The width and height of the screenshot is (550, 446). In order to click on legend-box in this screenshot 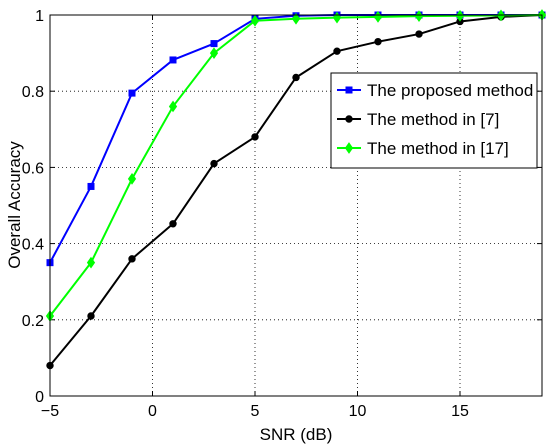, I will do `click(434, 120)`.